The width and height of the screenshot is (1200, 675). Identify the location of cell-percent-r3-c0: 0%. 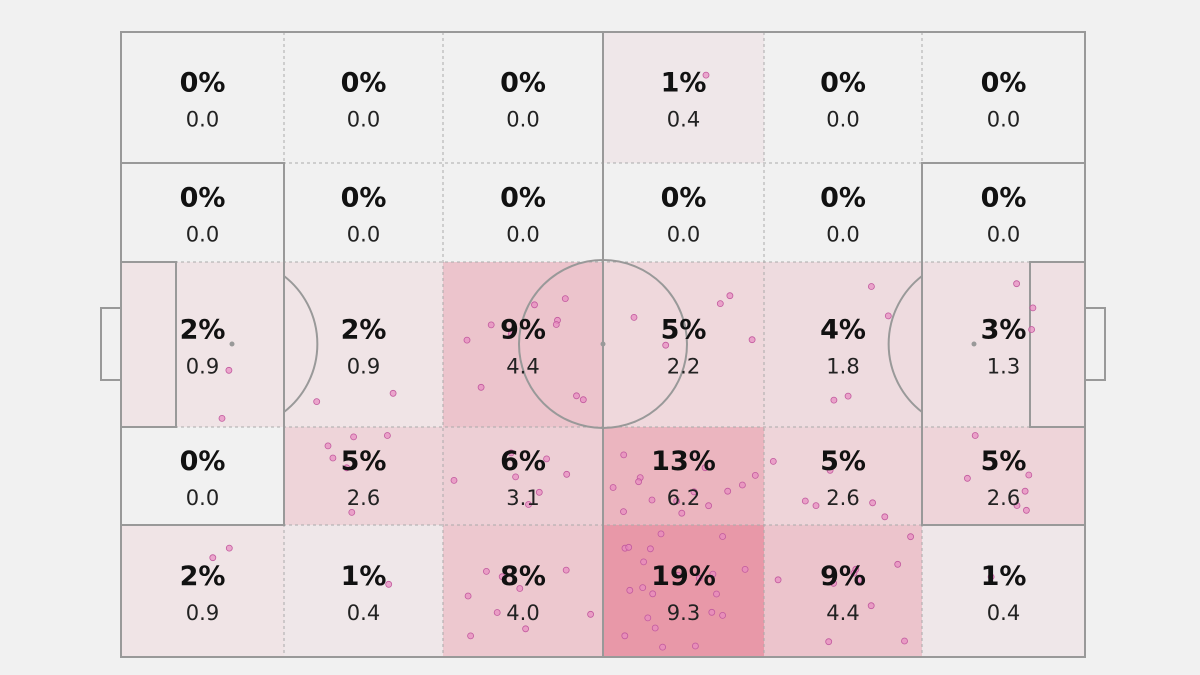
(203, 461).